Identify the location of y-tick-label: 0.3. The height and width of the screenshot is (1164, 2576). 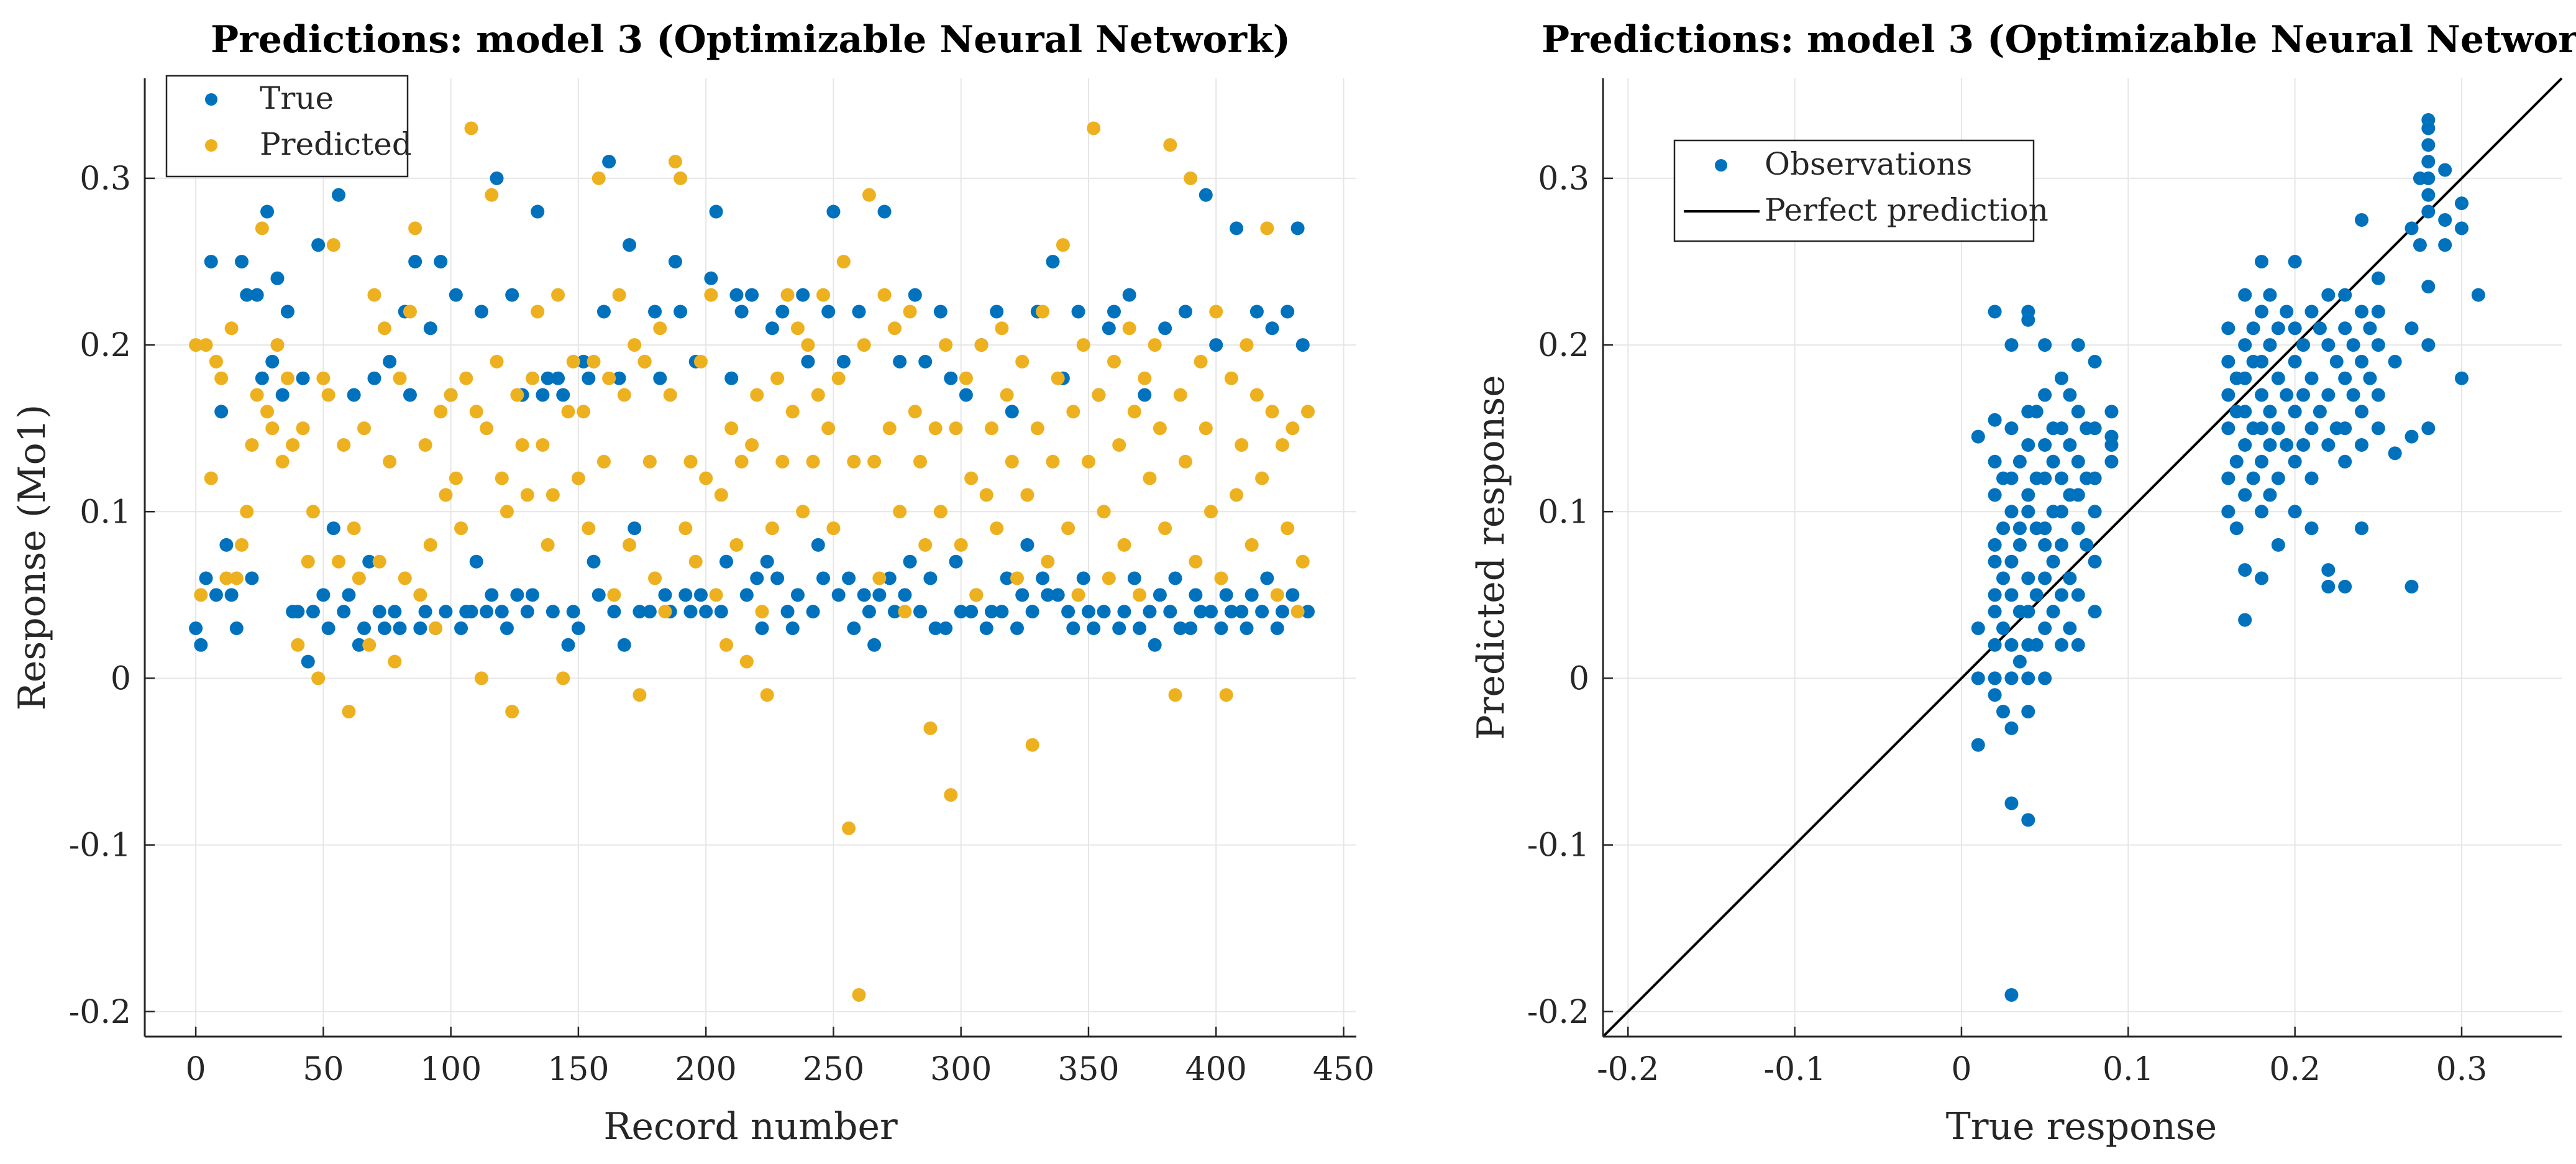
(105, 179).